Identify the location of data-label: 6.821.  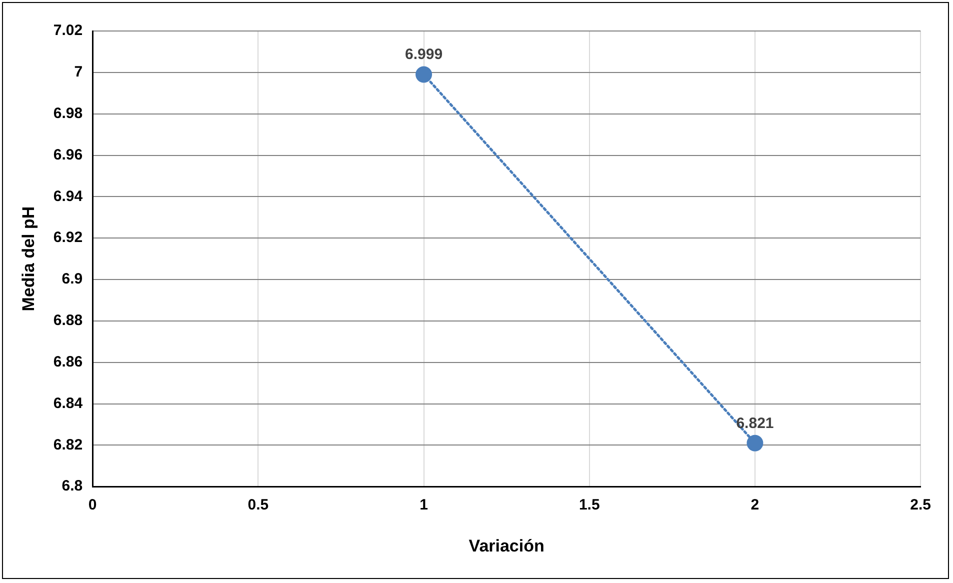
(755, 423).